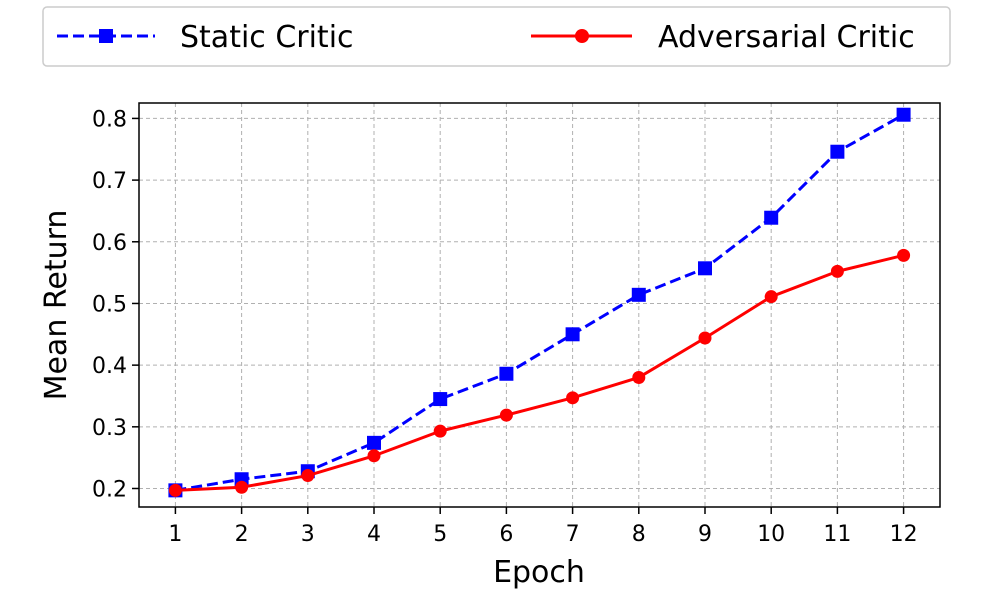 The image size is (984, 616). Describe the element at coordinates (109, 366) in the screenshot. I see `y-tick-label: 0.4` at that location.